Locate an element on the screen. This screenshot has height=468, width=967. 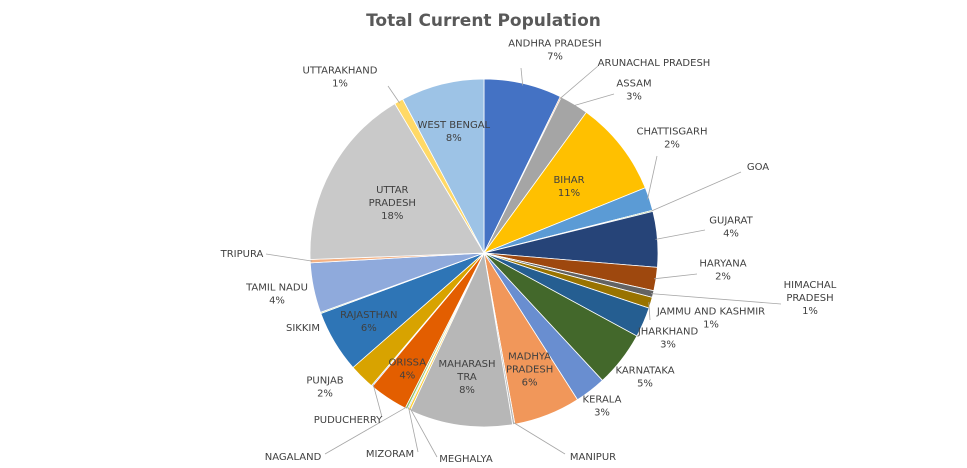
slice-label-bihar: BIHAR 11% is located at coordinates (568, 187).